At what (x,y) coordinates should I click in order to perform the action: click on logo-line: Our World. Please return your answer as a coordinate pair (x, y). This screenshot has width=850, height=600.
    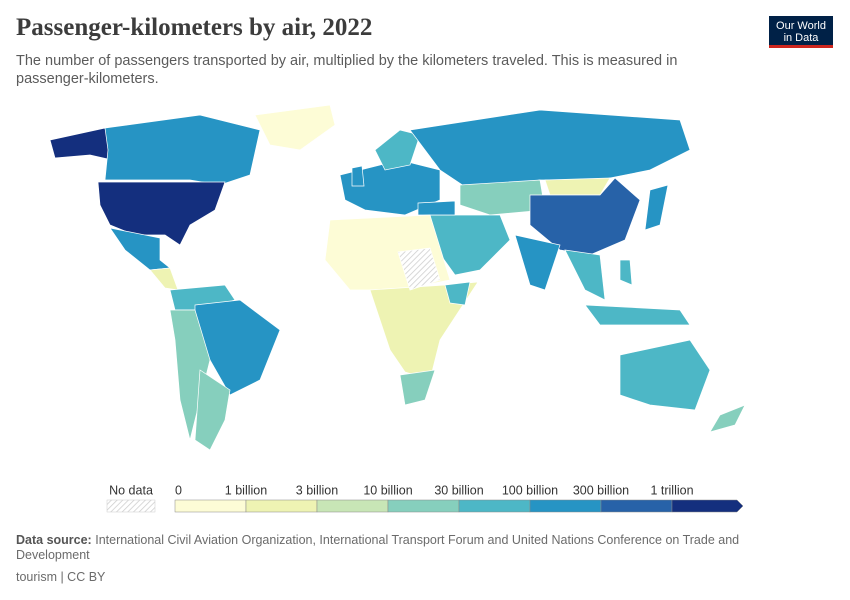
    Looking at the image, I should click on (801, 26).